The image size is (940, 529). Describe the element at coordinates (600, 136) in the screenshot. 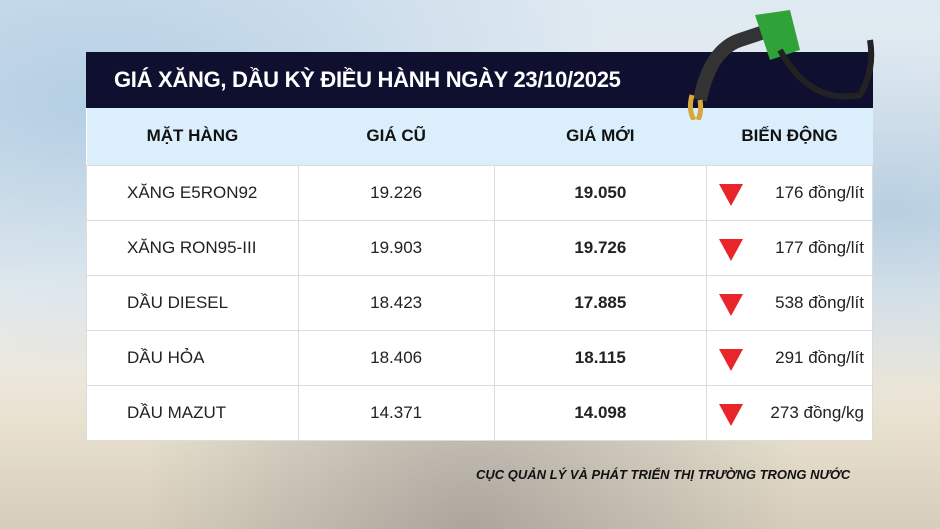

I see `column-header: GIÁ MỚI` at that location.